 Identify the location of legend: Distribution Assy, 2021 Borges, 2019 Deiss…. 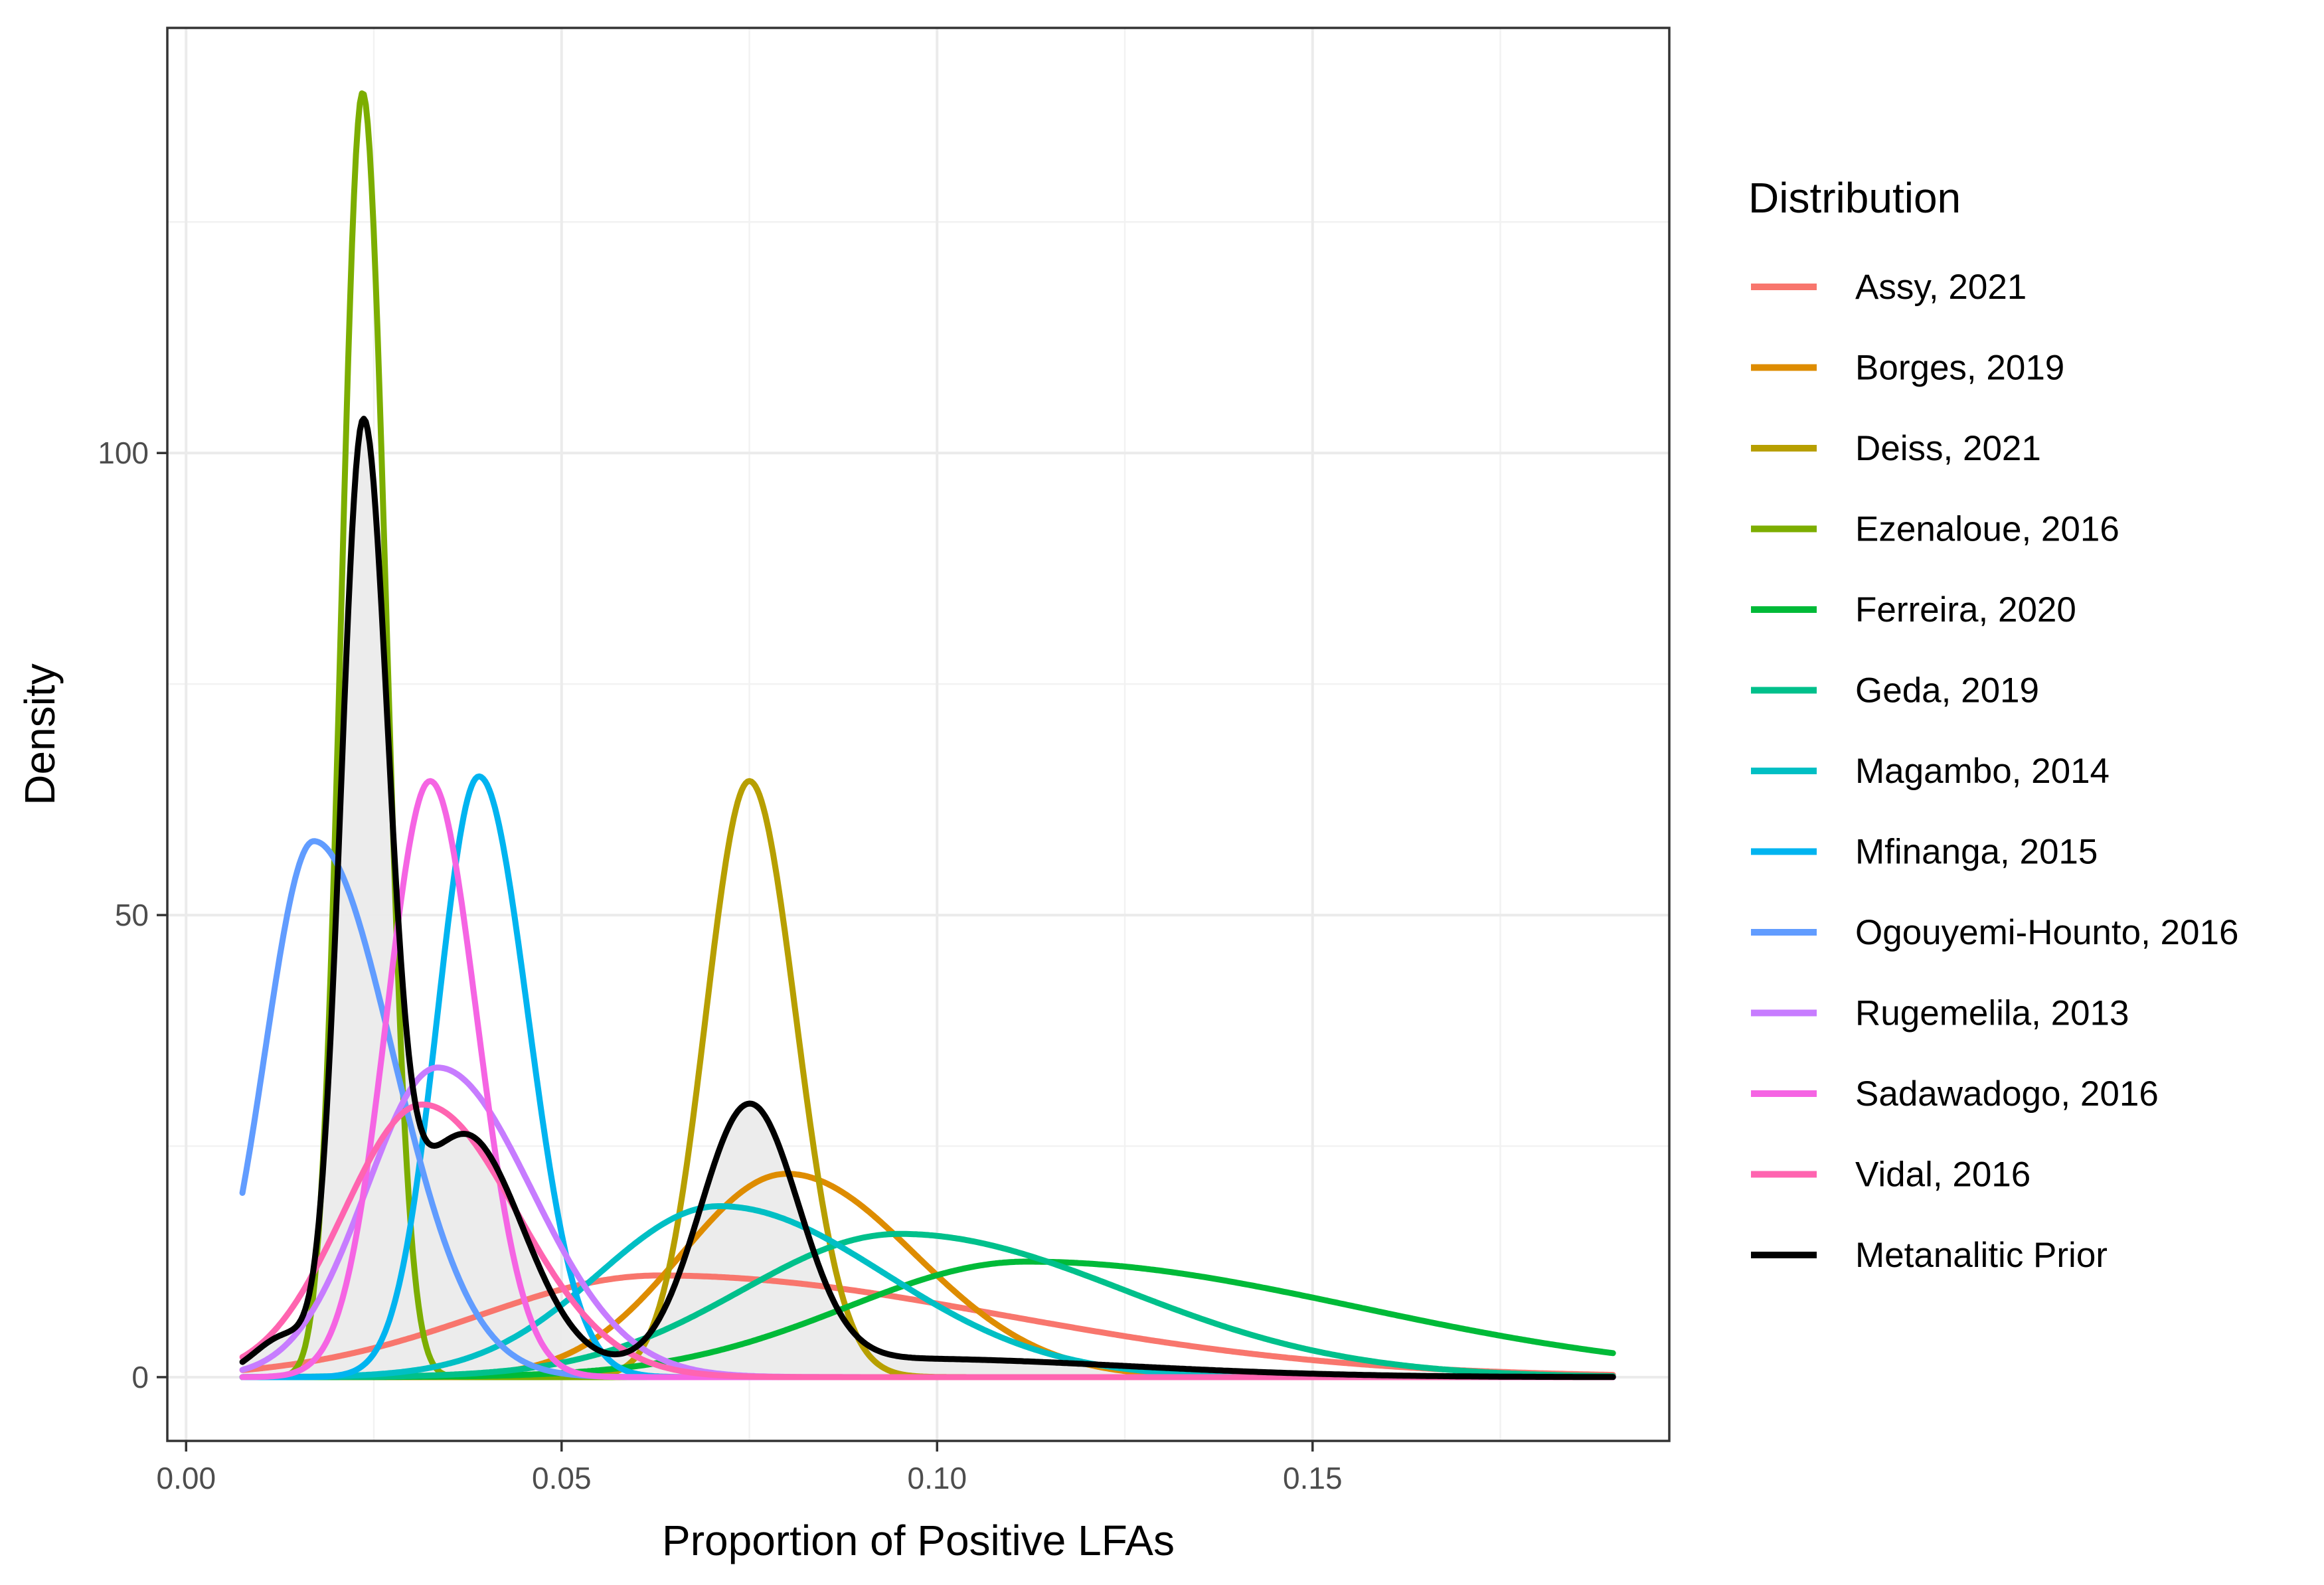
(1993, 724).